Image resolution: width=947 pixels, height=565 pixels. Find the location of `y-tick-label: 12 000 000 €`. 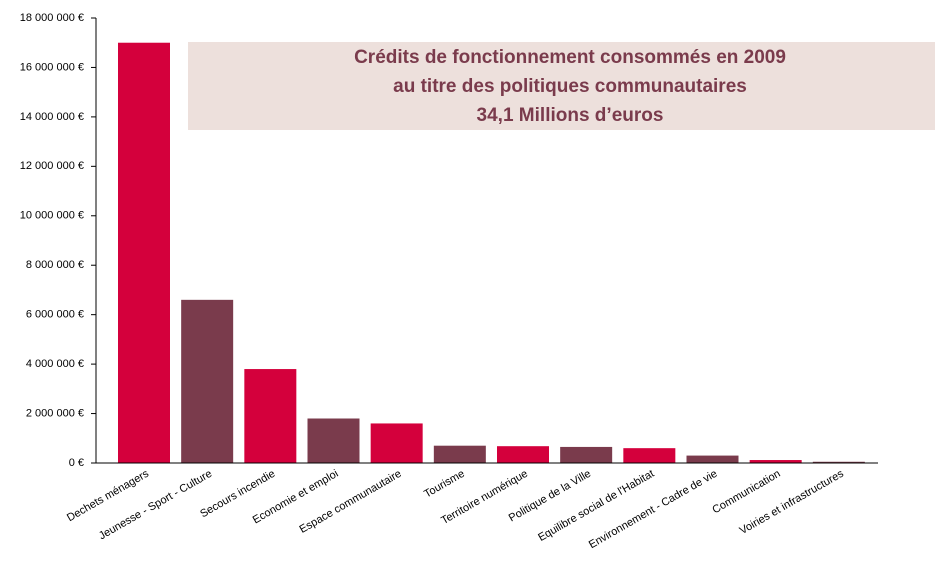

y-tick-label: 12 000 000 € is located at coordinates (52, 166).